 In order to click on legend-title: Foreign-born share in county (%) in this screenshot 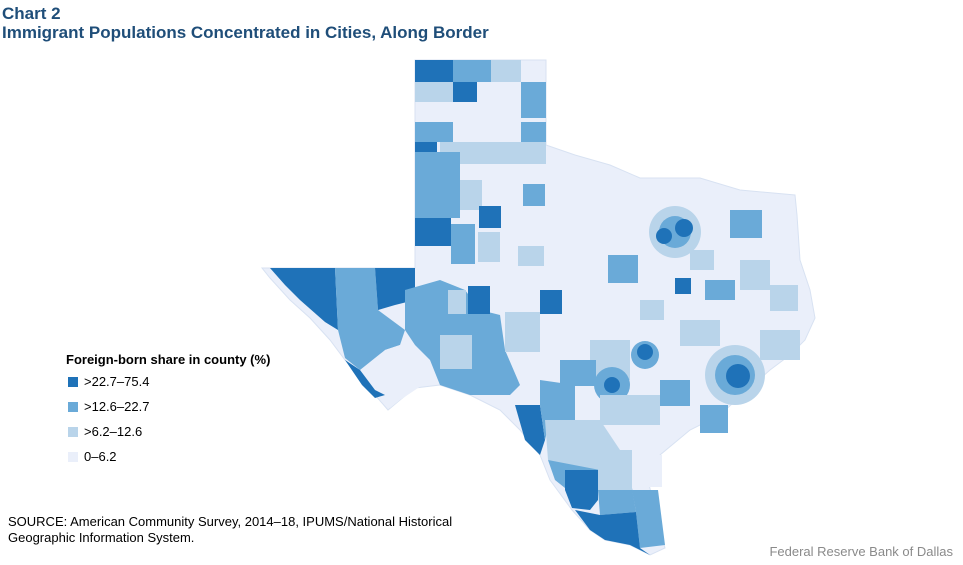, I will do `click(168, 359)`.